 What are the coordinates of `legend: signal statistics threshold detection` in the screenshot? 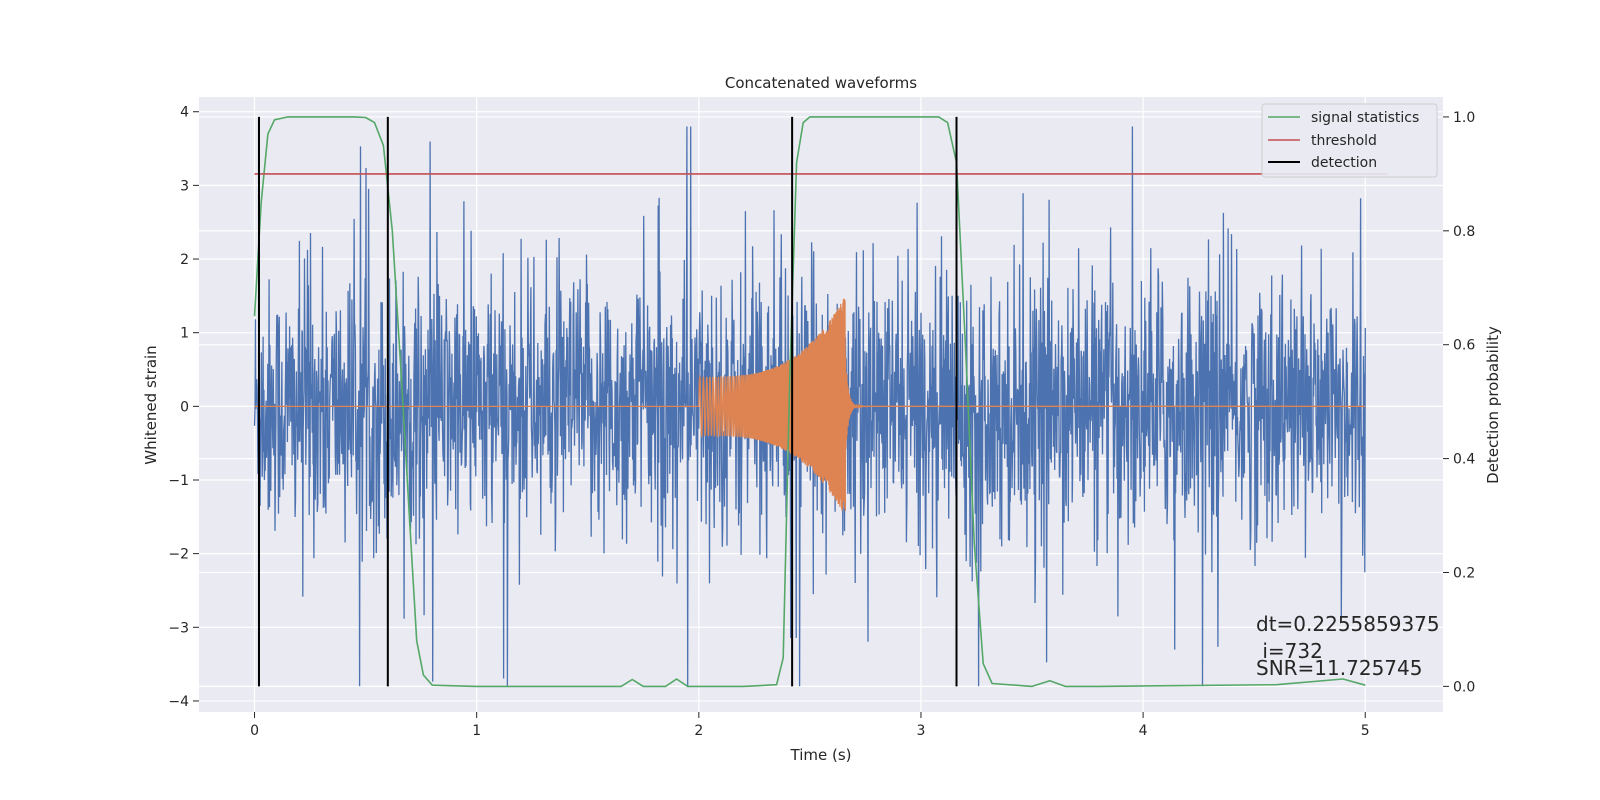 It's located at (1349, 140).